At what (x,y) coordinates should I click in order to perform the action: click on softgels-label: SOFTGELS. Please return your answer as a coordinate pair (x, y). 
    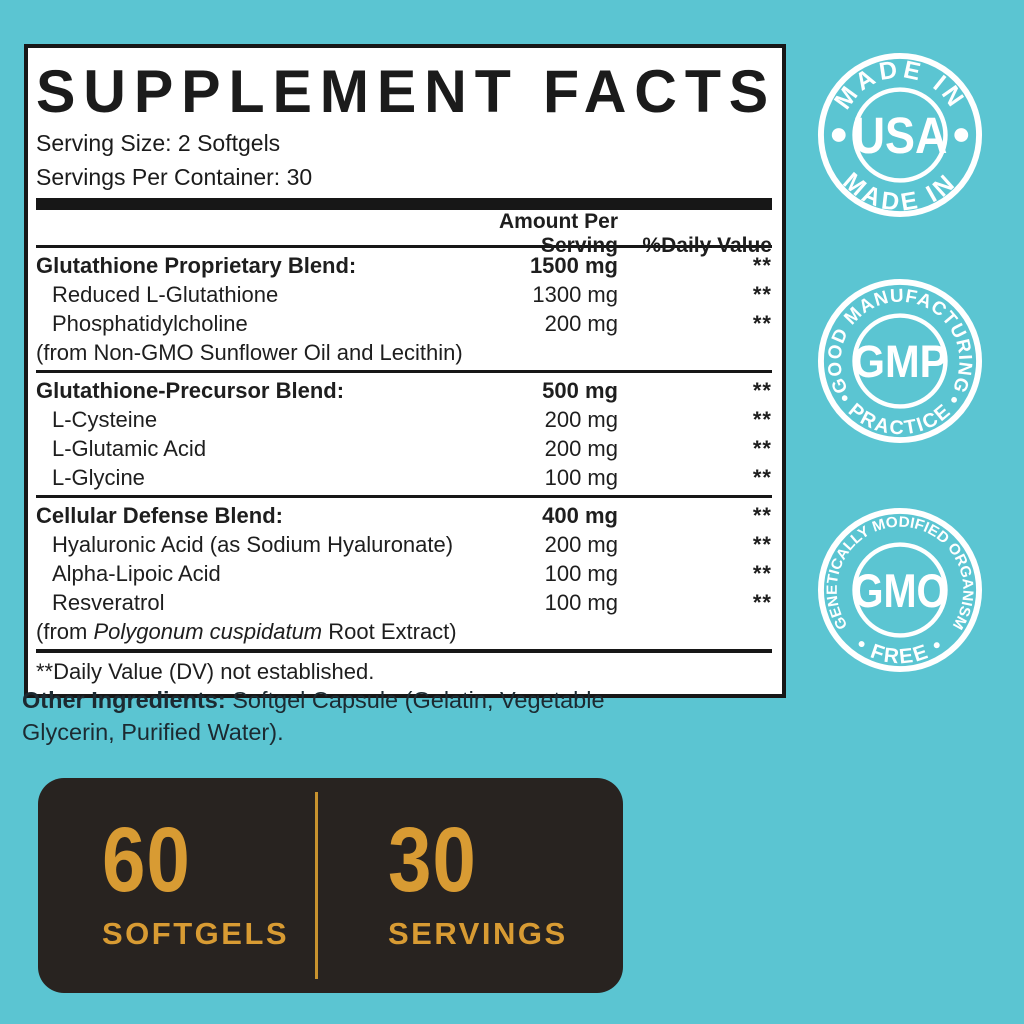
    Looking at the image, I should click on (196, 933).